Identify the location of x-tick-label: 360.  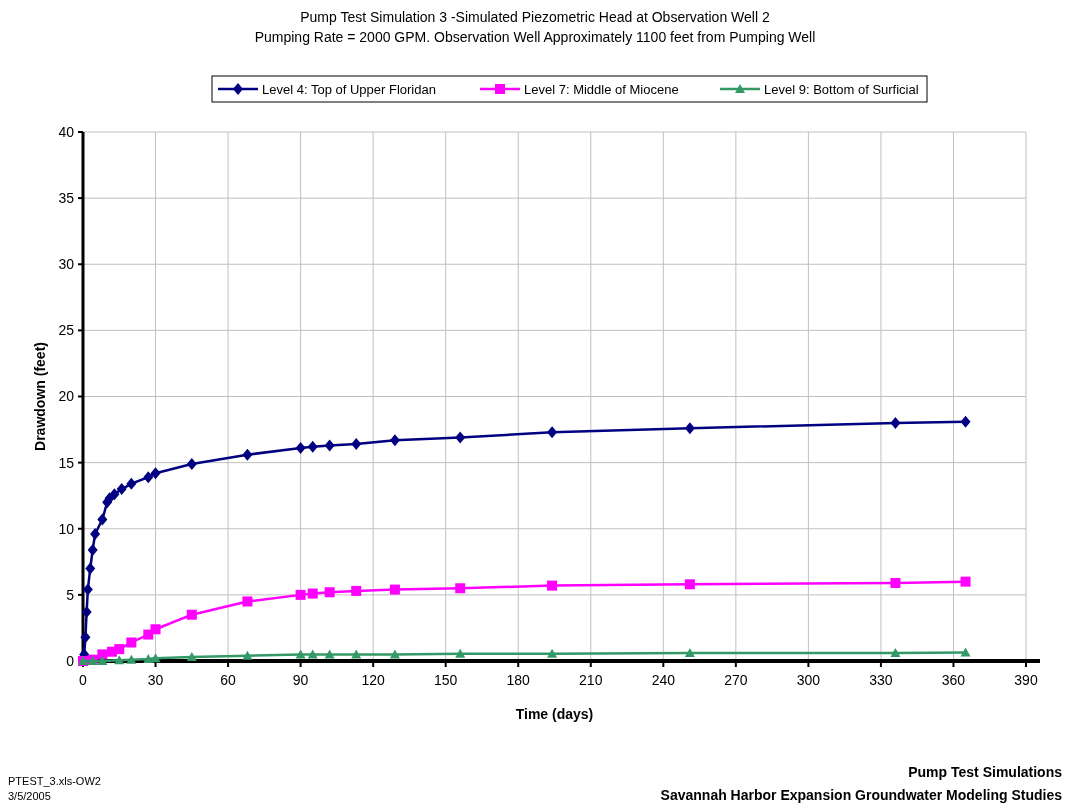
(953, 680).